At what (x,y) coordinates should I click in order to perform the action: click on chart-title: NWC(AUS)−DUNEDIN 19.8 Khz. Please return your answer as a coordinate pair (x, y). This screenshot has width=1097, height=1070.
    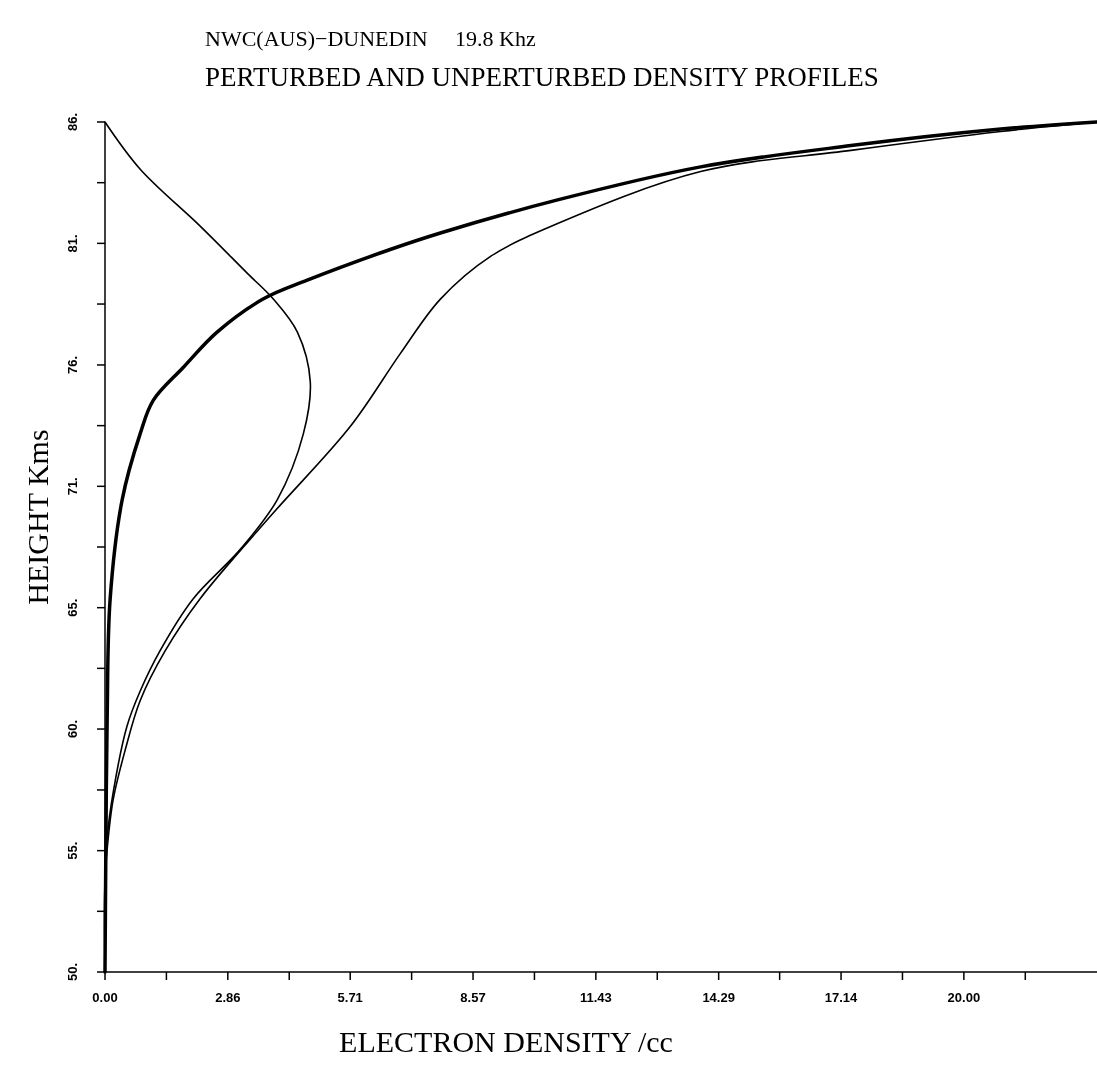
    Looking at the image, I should click on (370, 38).